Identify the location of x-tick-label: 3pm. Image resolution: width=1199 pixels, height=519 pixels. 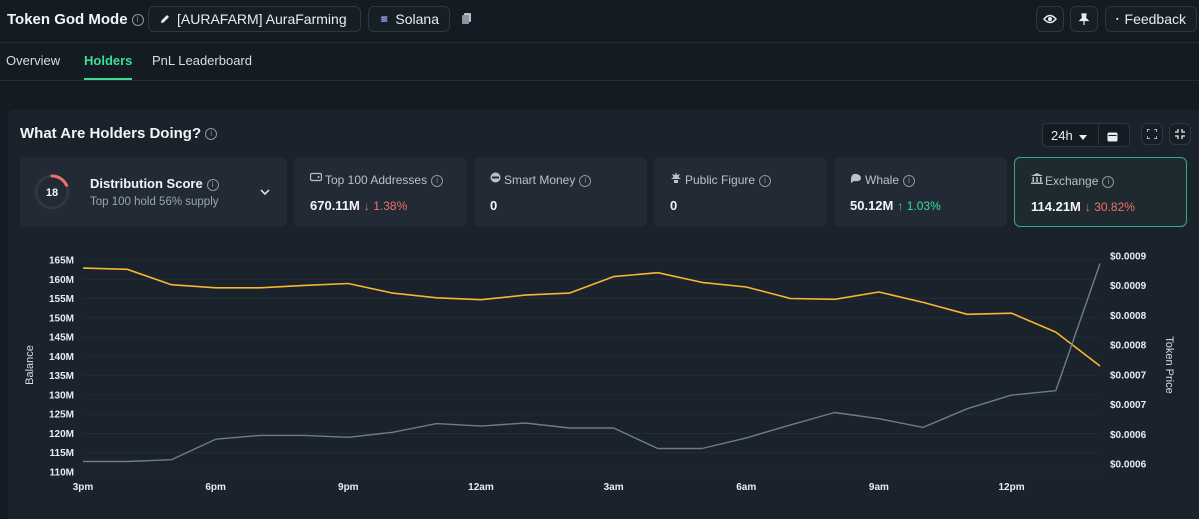
(83, 487).